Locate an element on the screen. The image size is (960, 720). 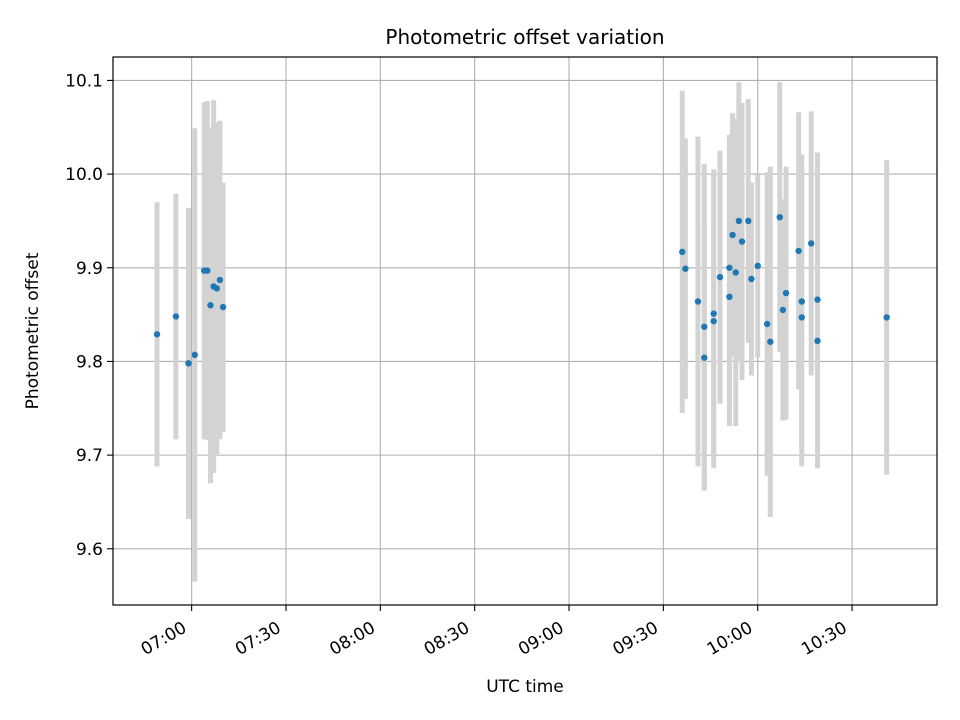
y-tick-label: 9.9 is located at coordinates (89, 269).